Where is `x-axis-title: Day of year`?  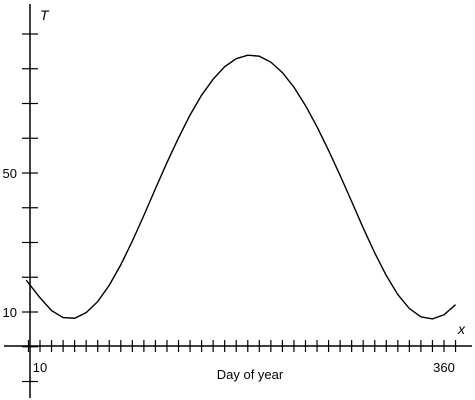 x-axis-title: Day of year is located at coordinates (250, 374).